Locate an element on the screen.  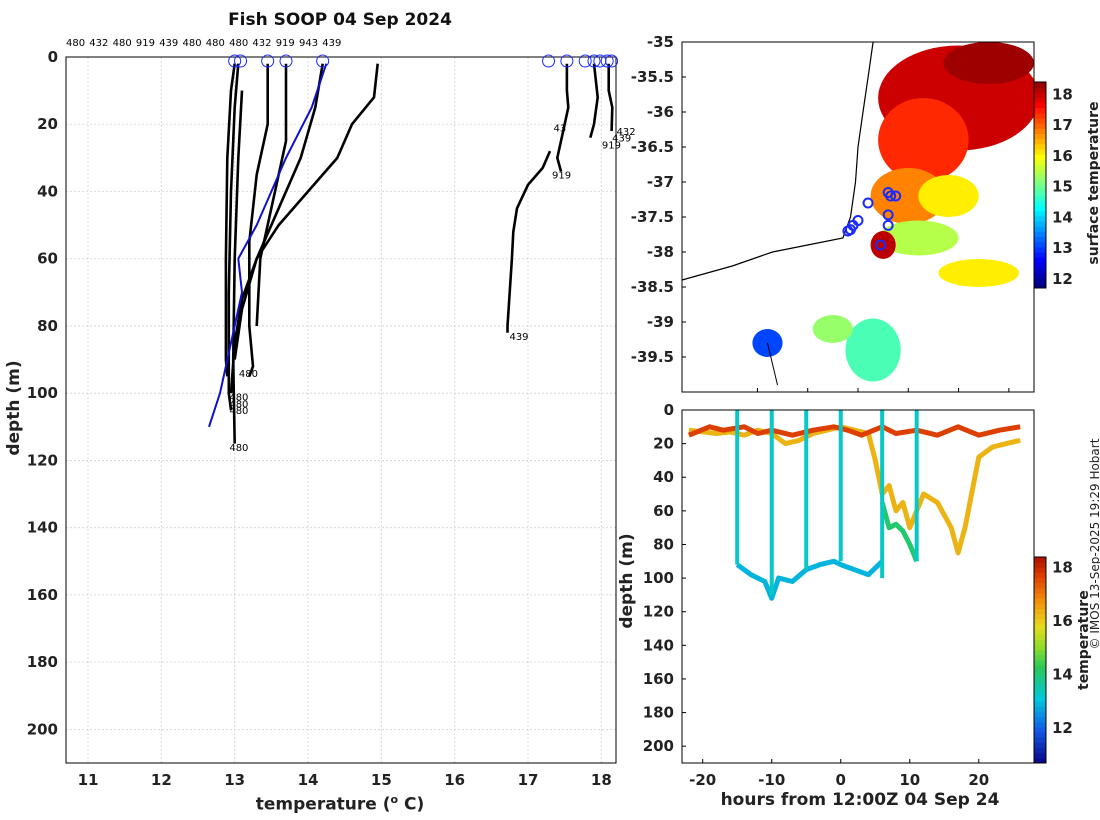
x-tick-label: 17 is located at coordinates (528, 780).